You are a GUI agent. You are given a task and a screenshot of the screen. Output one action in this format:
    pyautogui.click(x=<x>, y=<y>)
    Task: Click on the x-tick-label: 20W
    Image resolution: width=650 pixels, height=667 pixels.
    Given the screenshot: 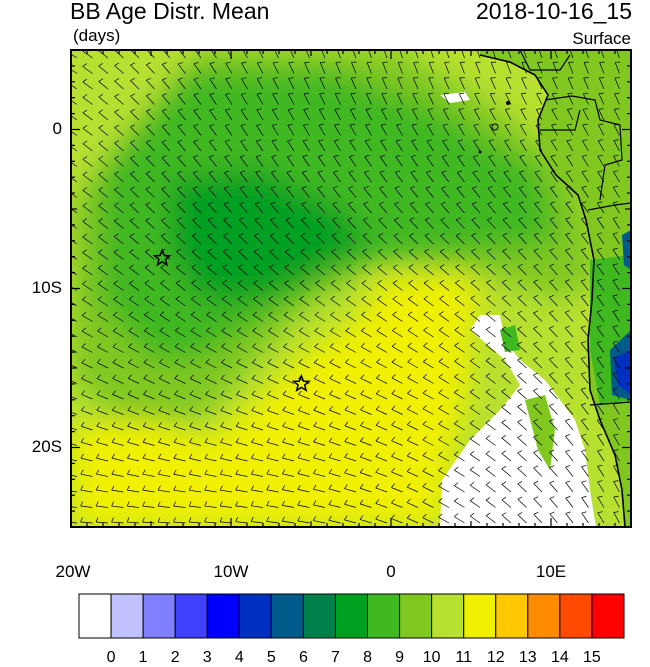 What is the action you would take?
    pyautogui.click(x=73, y=571)
    